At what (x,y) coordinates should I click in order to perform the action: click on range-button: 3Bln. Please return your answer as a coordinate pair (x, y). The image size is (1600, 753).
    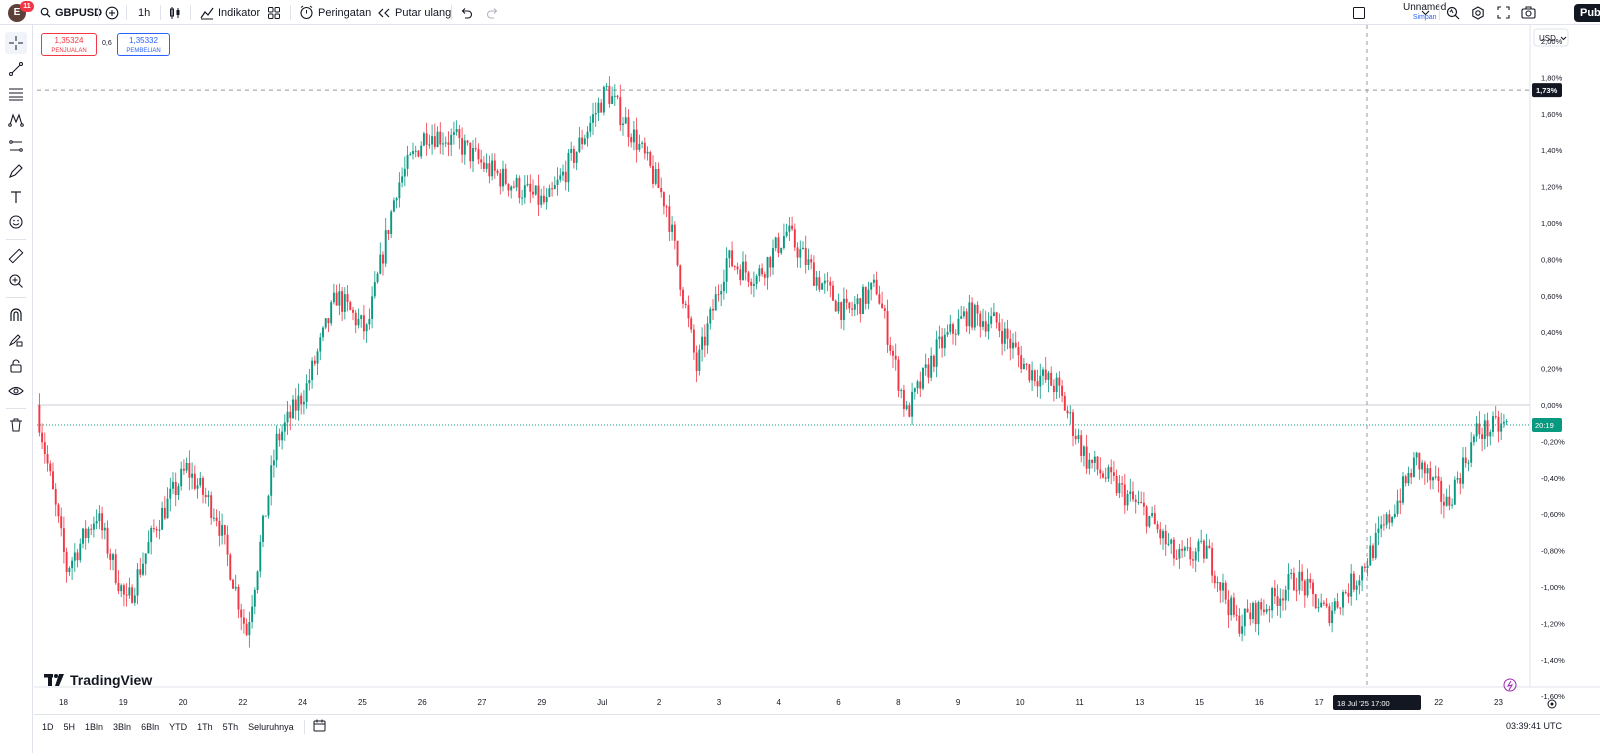
    Looking at the image, I should click on (122, 726).